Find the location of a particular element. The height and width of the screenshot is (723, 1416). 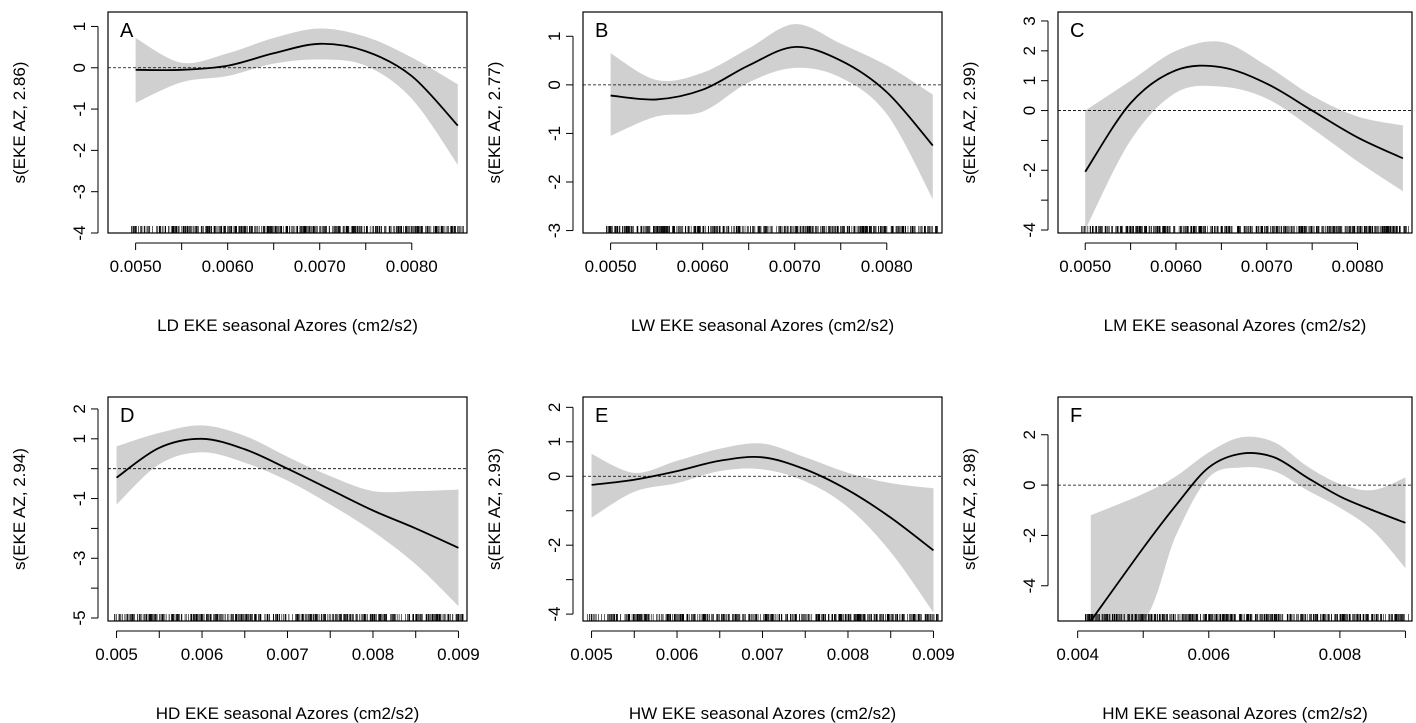

x-axis-label: LD EKE seasonal Azores (cm2/s2) is located at coordinates (287, 325).